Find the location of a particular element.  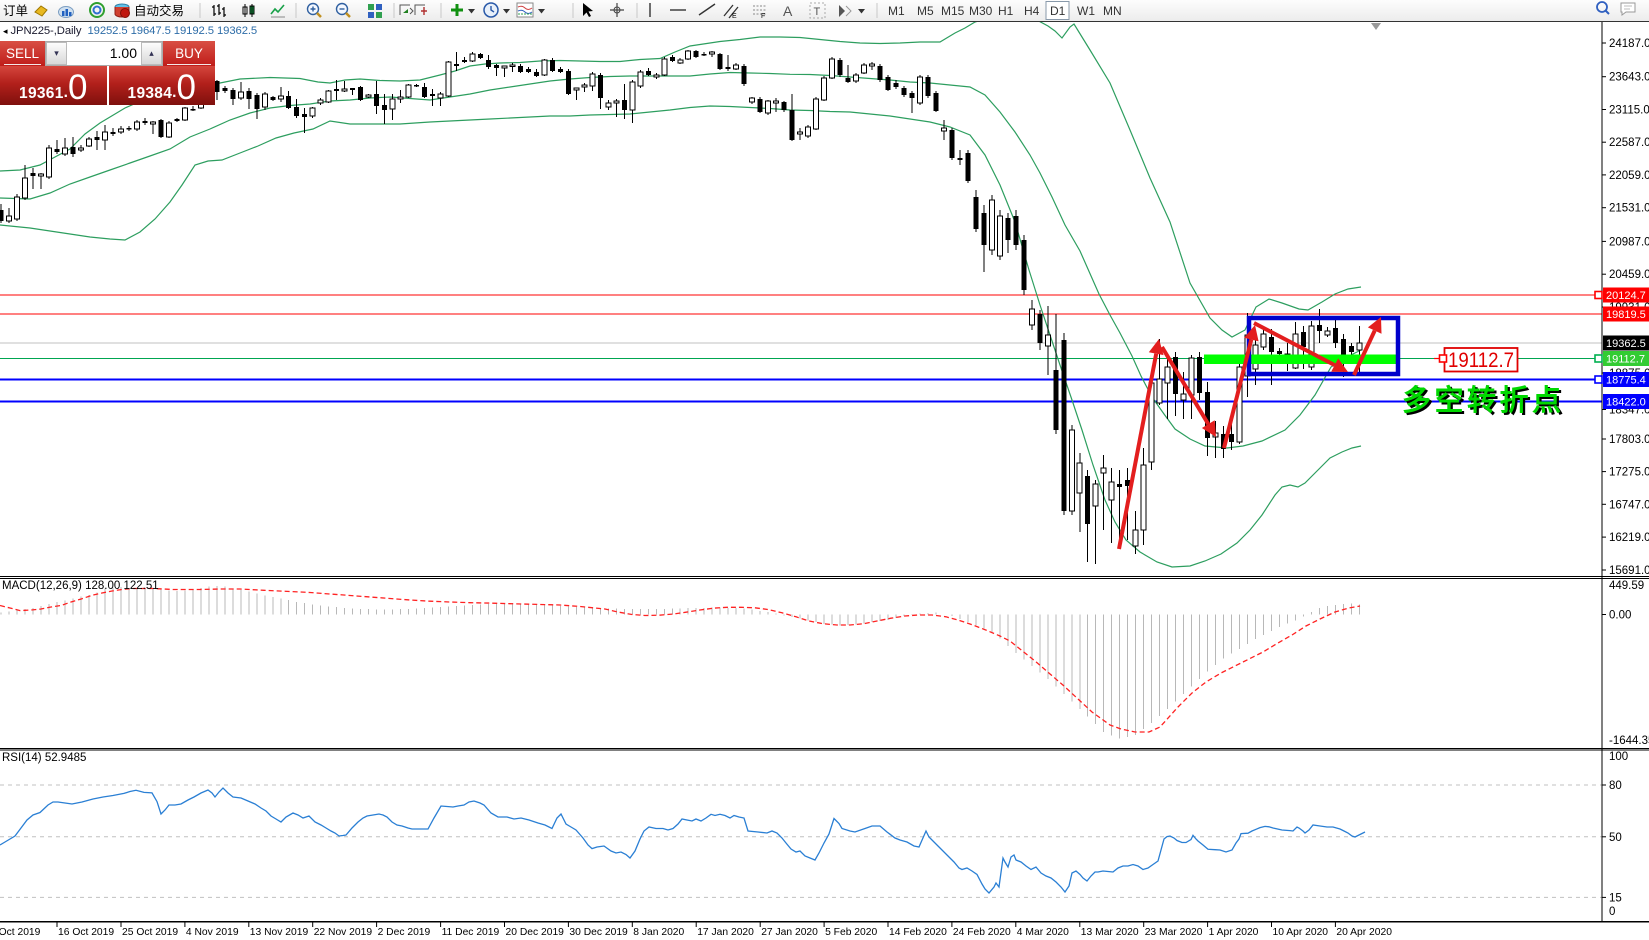

svg-text: 17803.0 is located at coordinates (1629, 440).